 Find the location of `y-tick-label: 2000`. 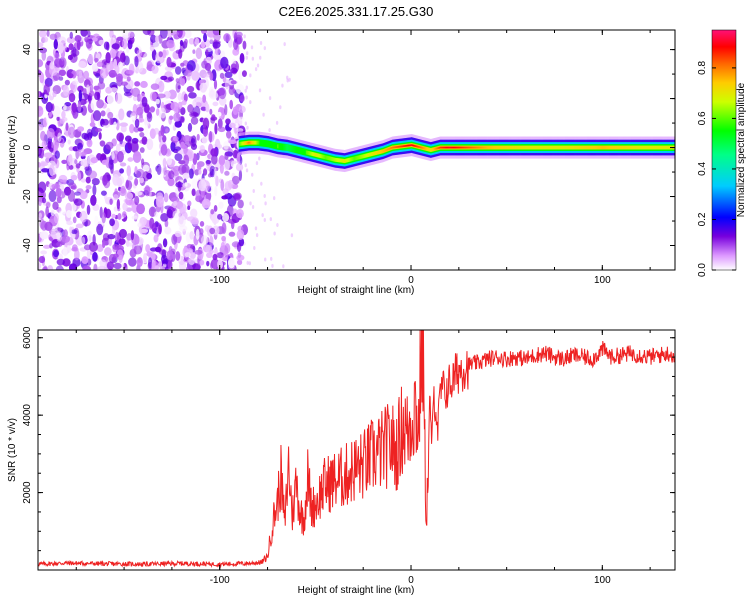

y-tick-label: 2000 is located at coordinates (27, 492).